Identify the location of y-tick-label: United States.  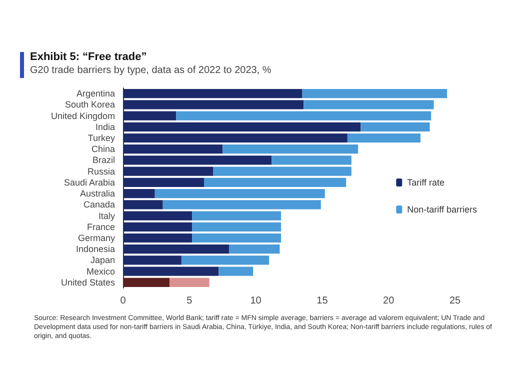
(88, 282).